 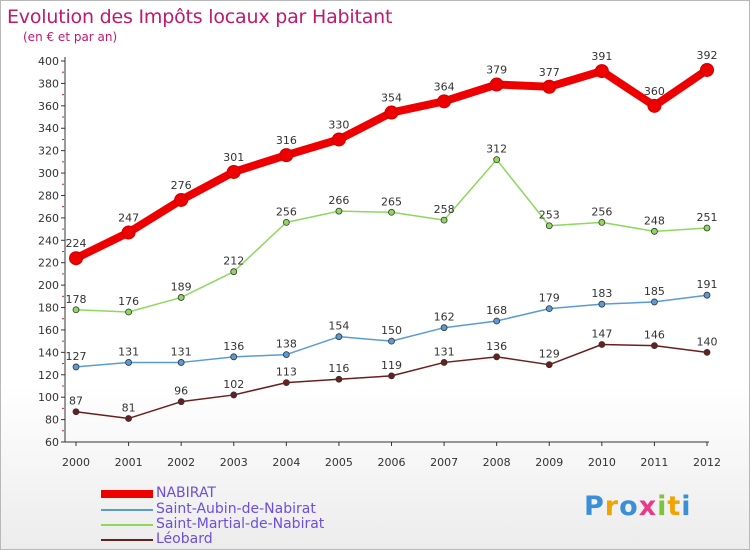 I want to click on data-label: 330, so click(x=338, y=124).